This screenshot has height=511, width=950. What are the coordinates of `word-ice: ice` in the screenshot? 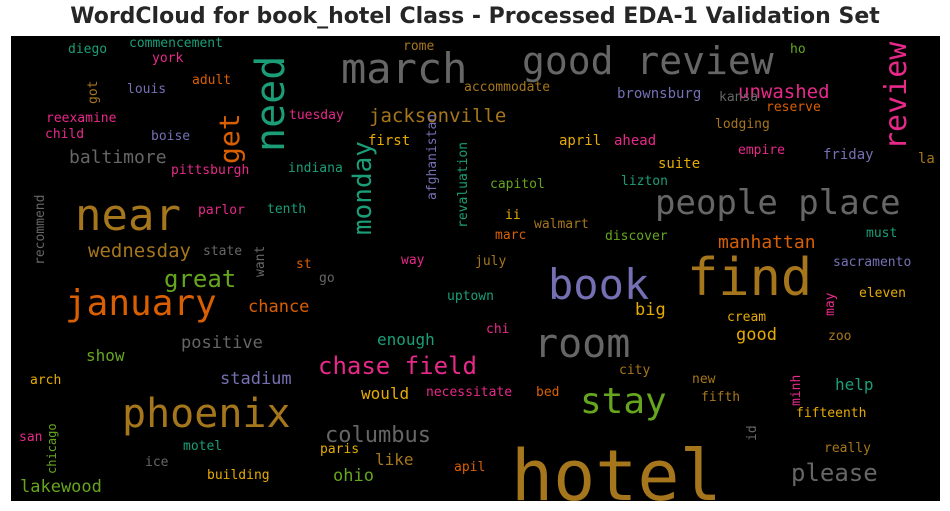 It's located at (157, 462).